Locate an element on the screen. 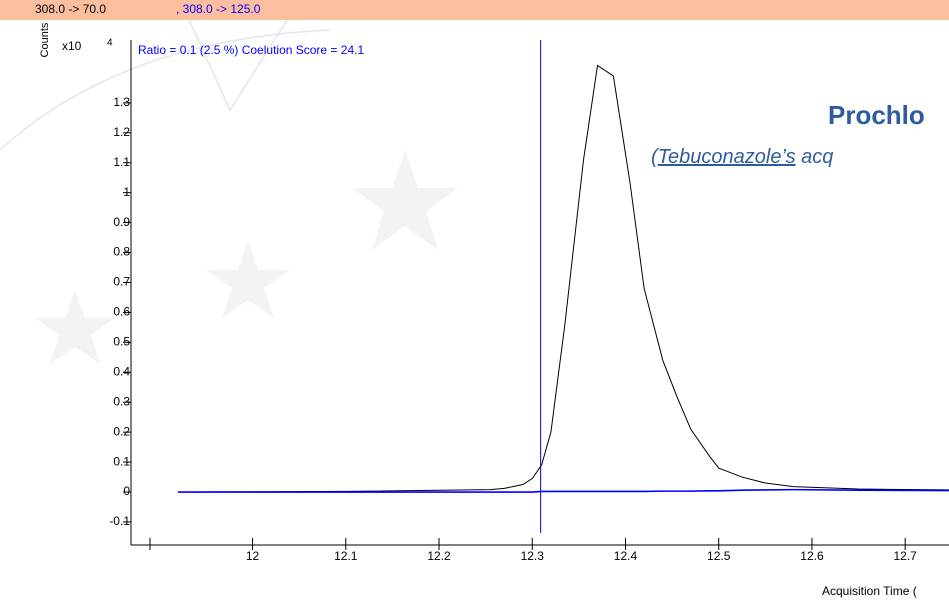 The width and height of the screenshot is (949, 606). y-tick-label: 0.1 is located at coordinates (121, 461).